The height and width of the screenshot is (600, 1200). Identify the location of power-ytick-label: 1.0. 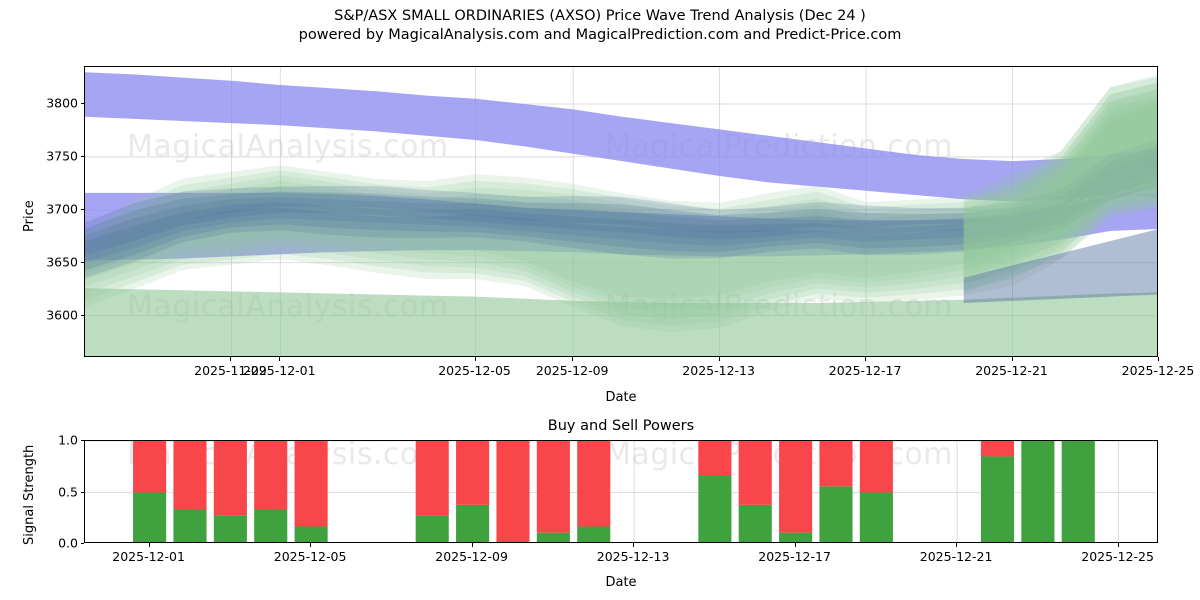
(68, 440).